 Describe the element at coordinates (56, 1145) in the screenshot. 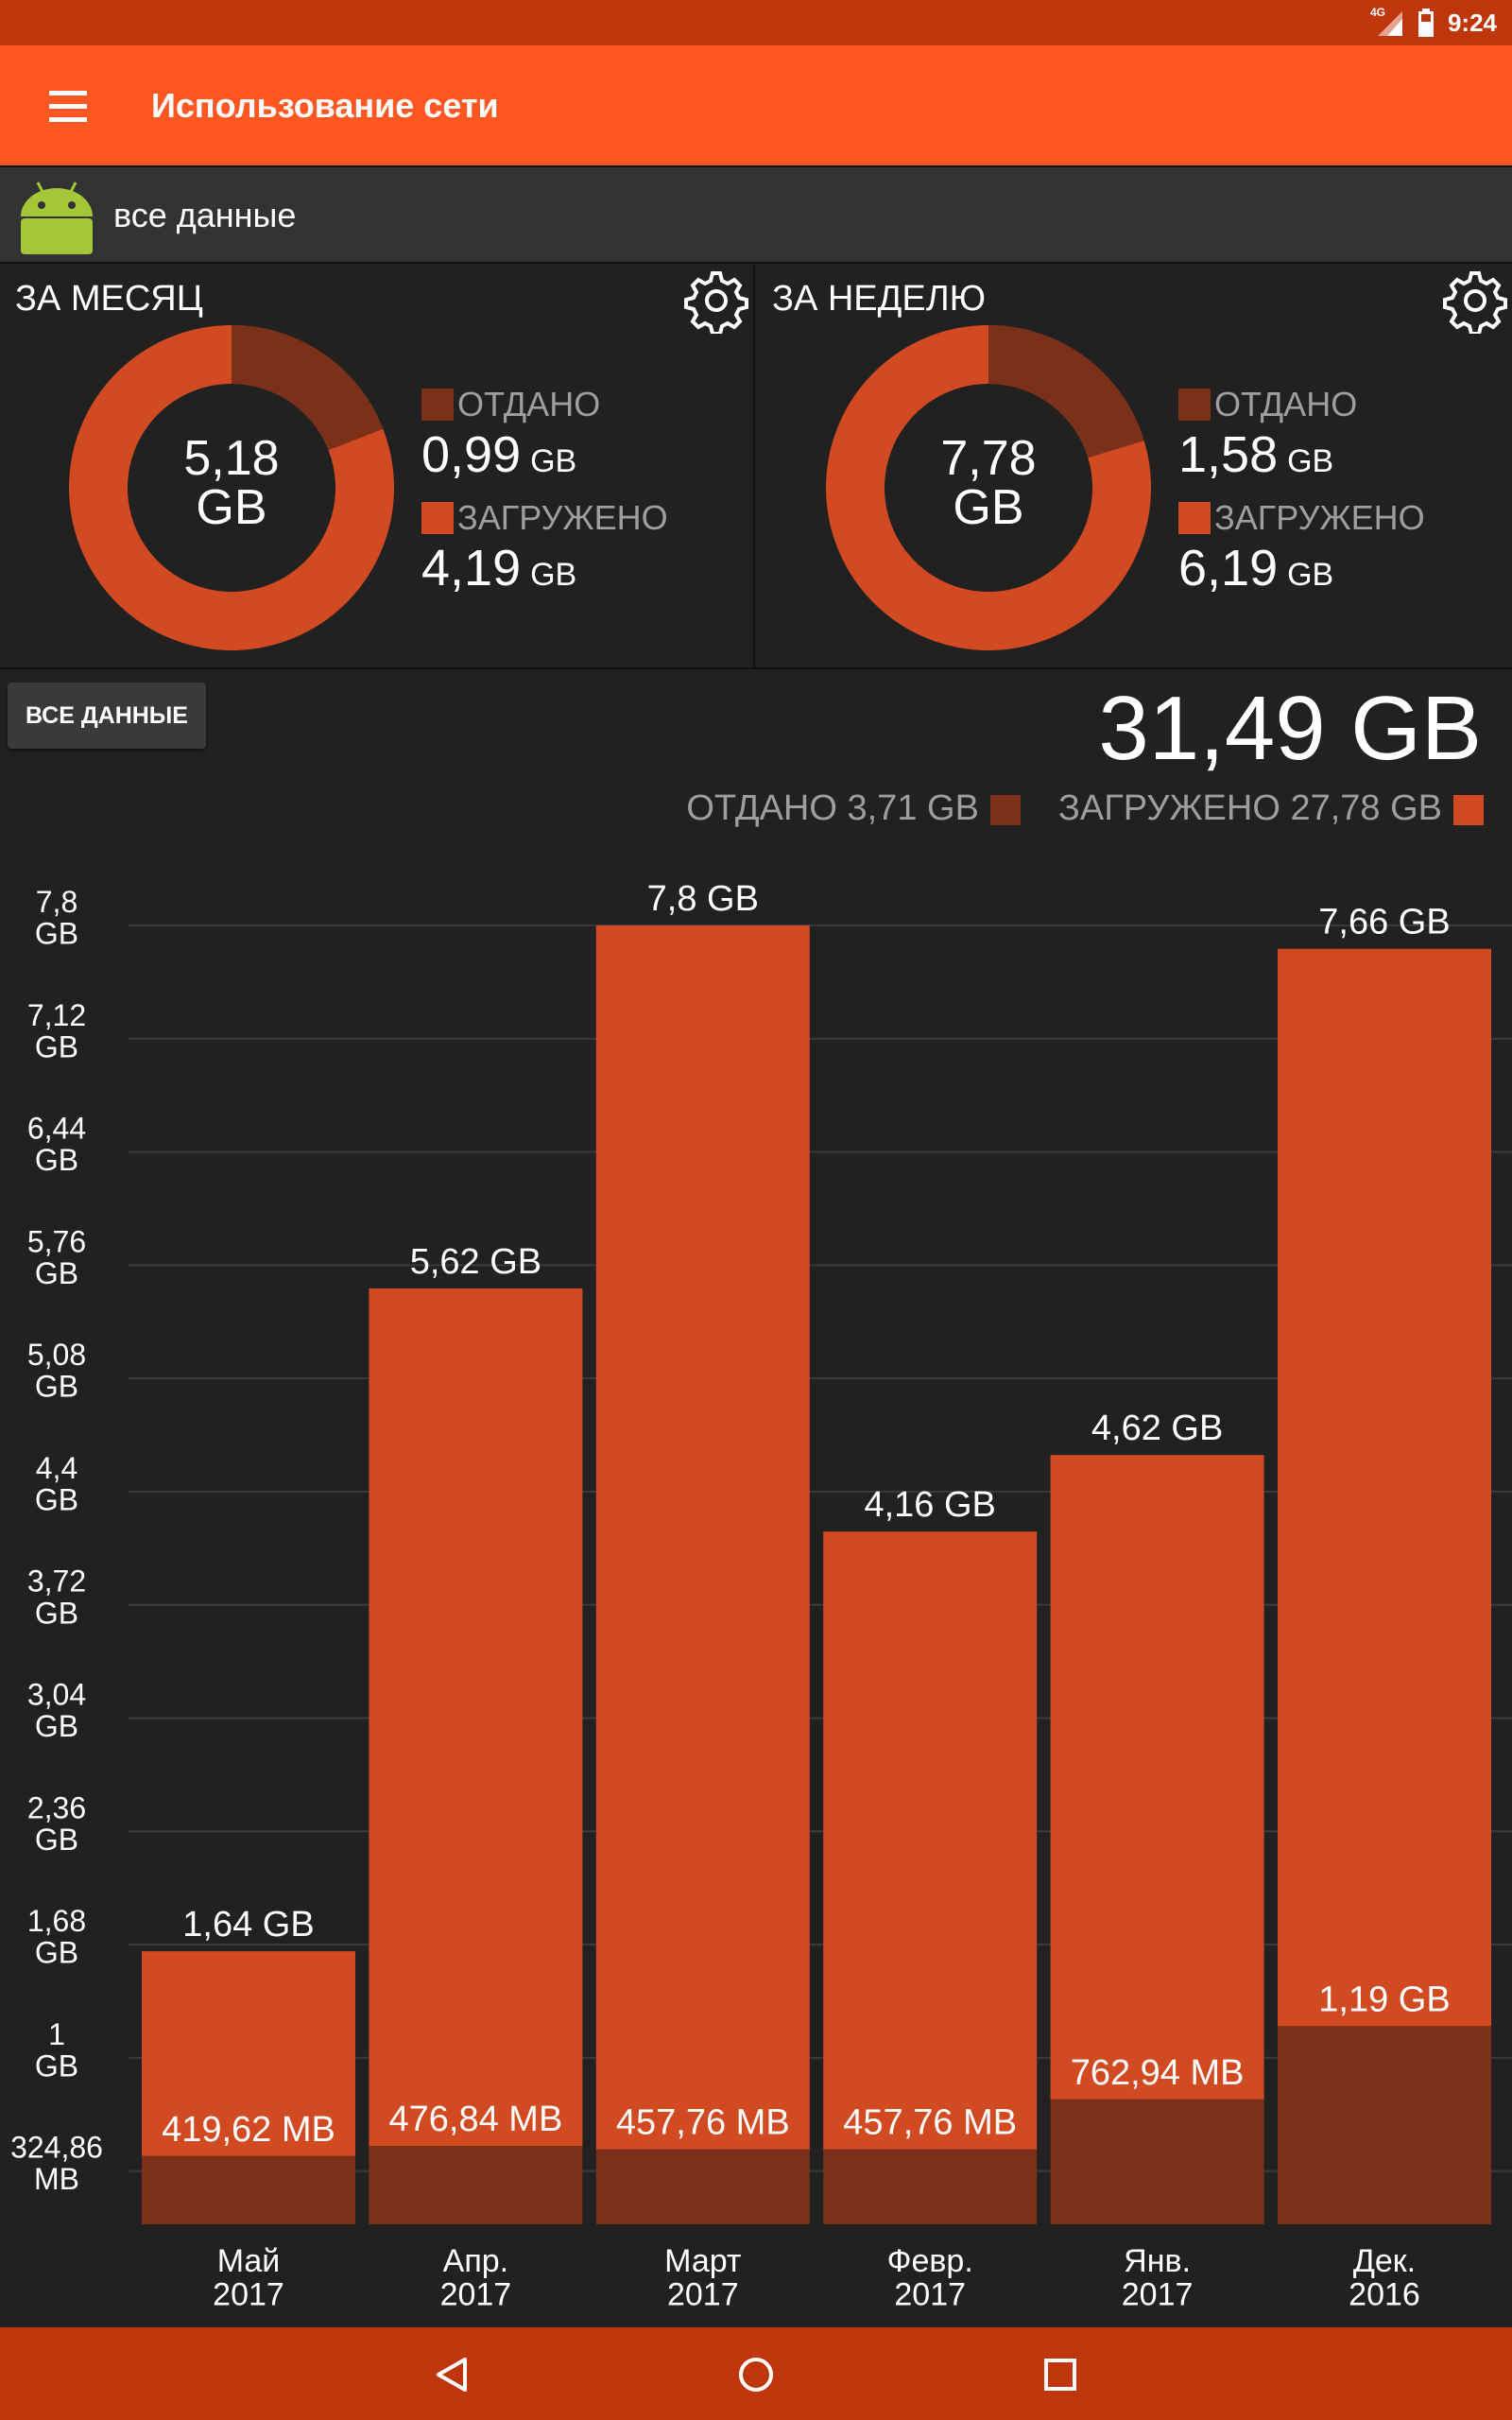

I see `y-tick-label: 6,44 GB` at that location.